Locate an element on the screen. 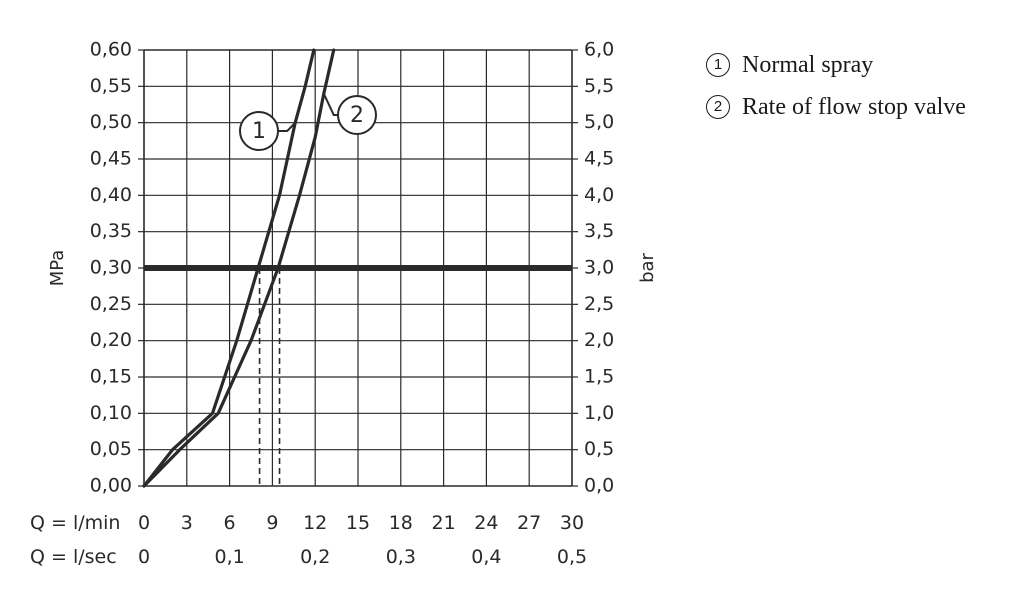 The height and width of the screenshot is (595, 1024). series-group is located at coordinates (239, 268).